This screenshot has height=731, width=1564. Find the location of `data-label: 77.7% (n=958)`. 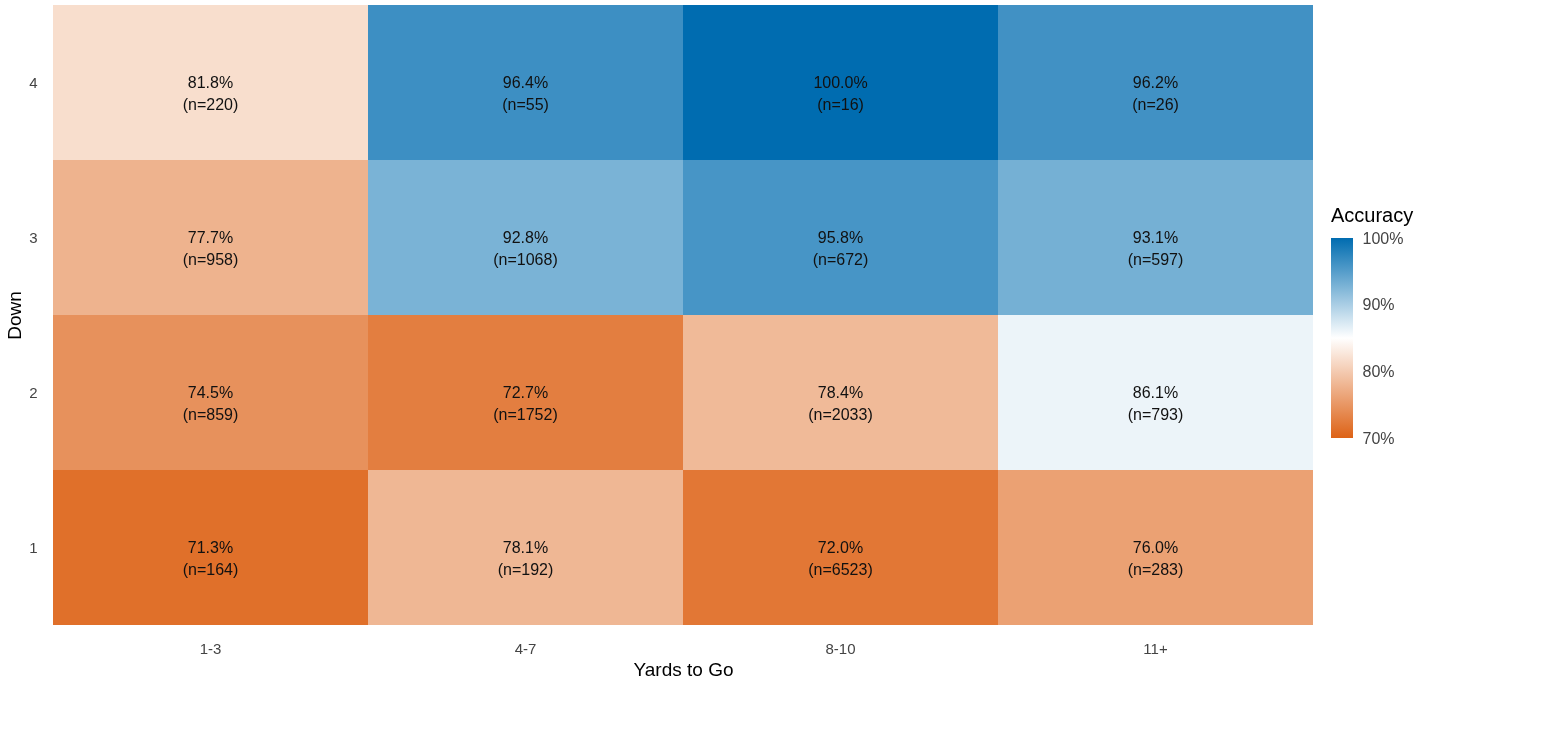

data-label: 77.7% (n=958) is located at coordinates (210, 248).